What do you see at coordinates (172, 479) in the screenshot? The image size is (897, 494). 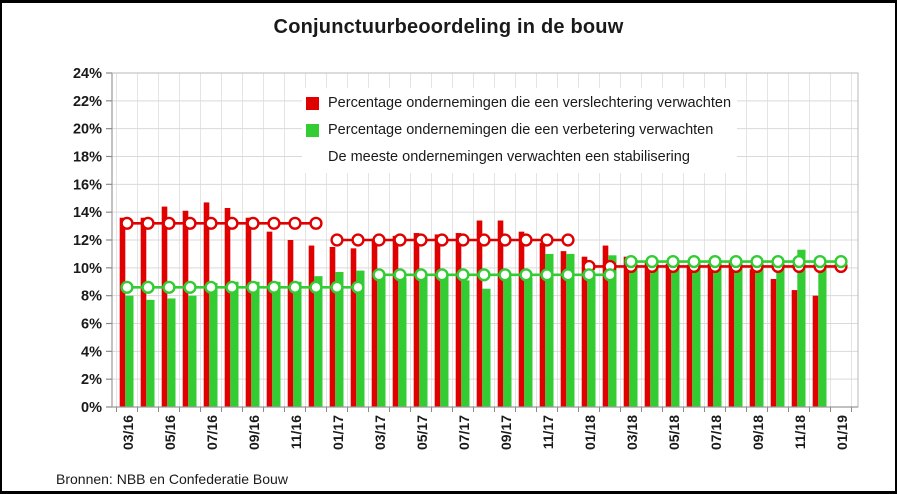 I see `source-note: Bronnen: NBB en Confederatie Bouw` at bounding box center [172, 479].